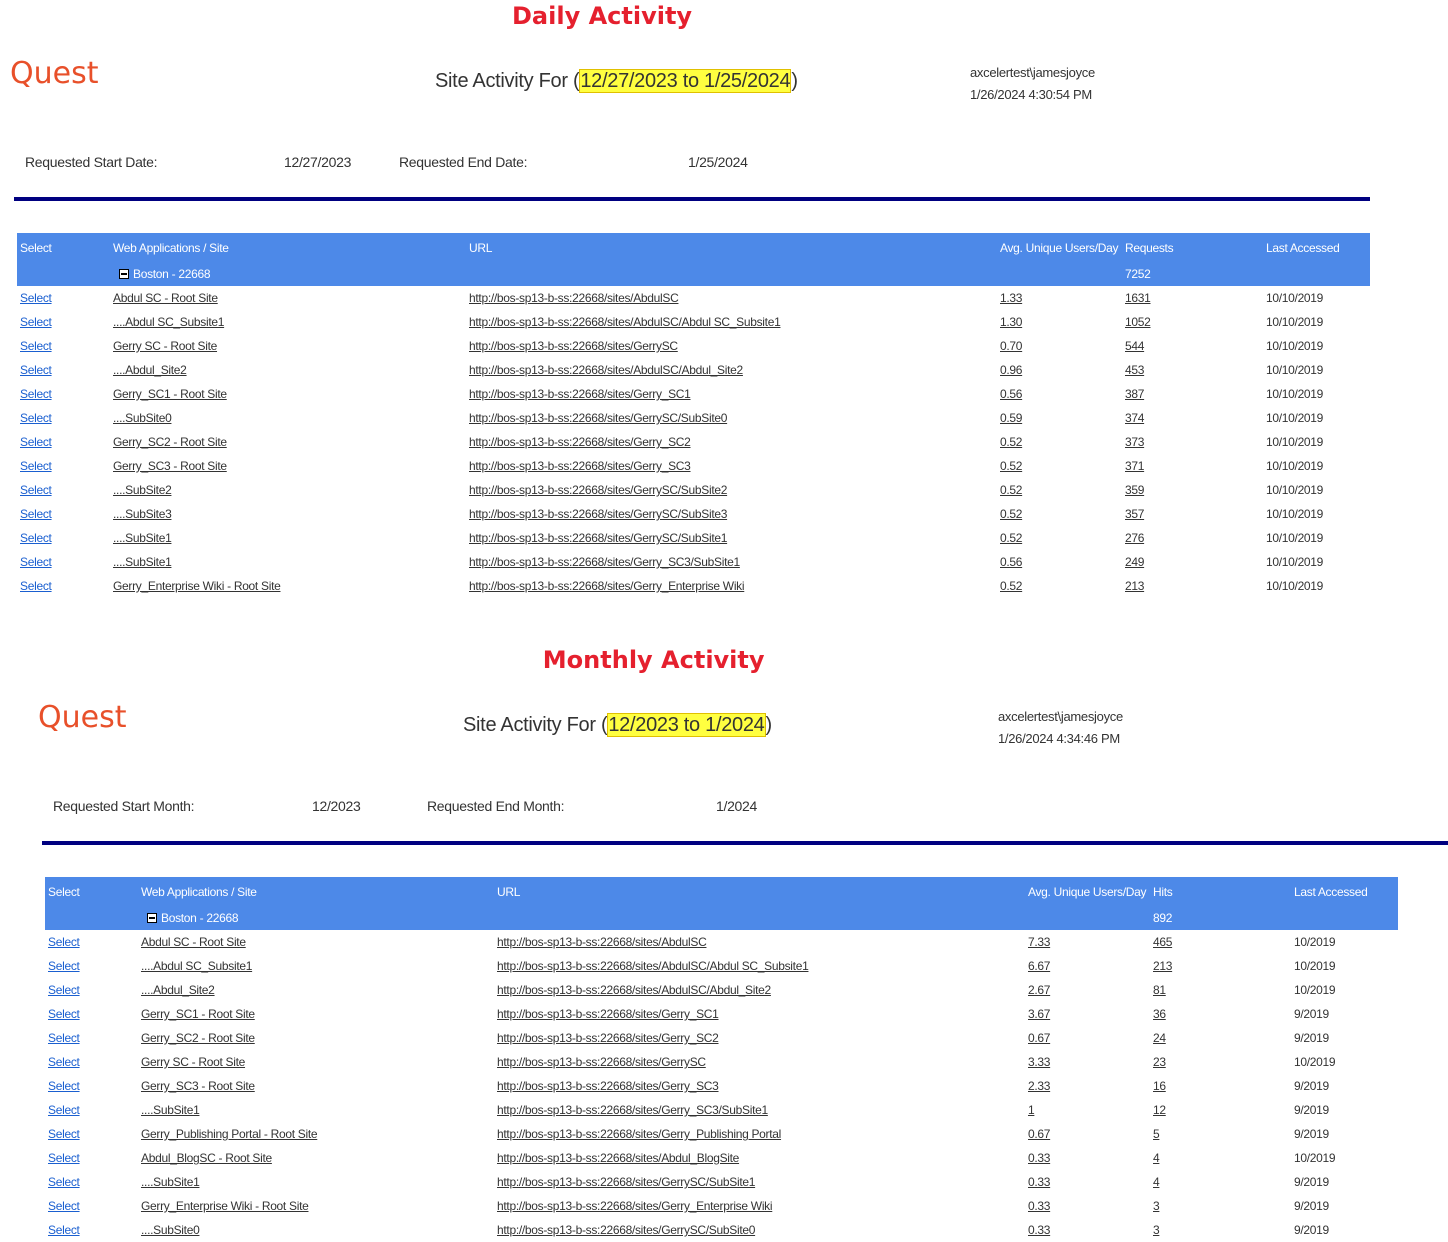 The image size is (1448, 1242). What do you see at coordinates (1159, 1014) in the screenshot?
I see `count-link: 36` at bounding box center [1159, 1014].